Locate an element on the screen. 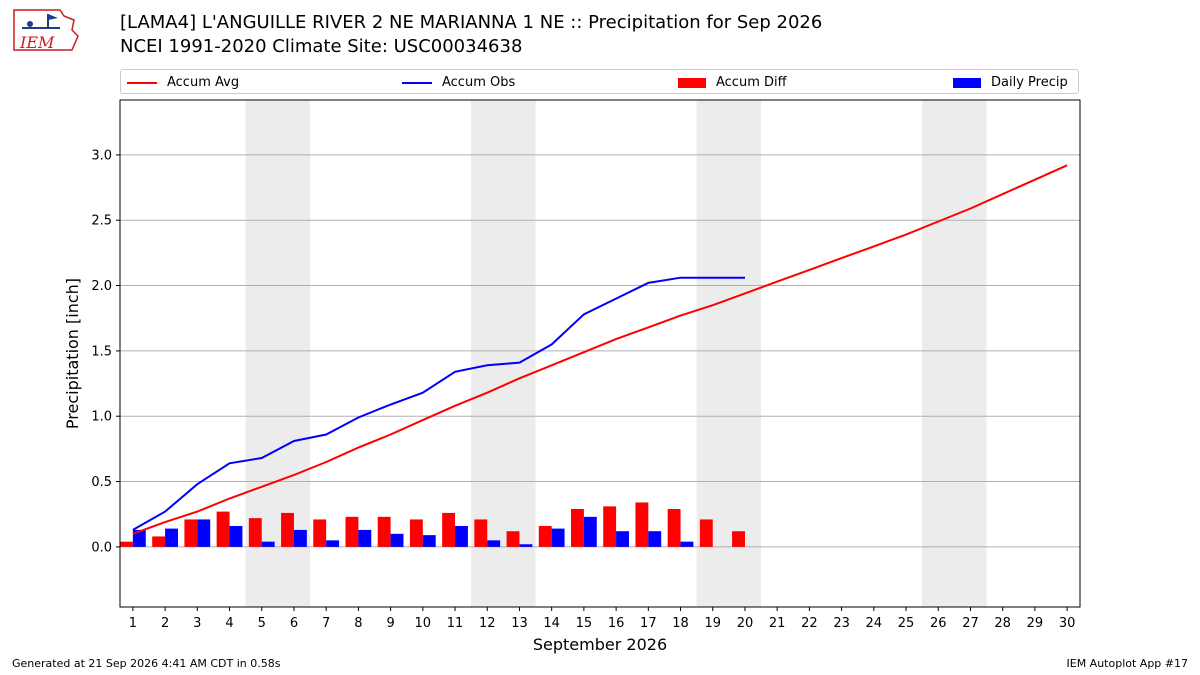  x-tick-label: 3 is located at coordinates (197, 623).